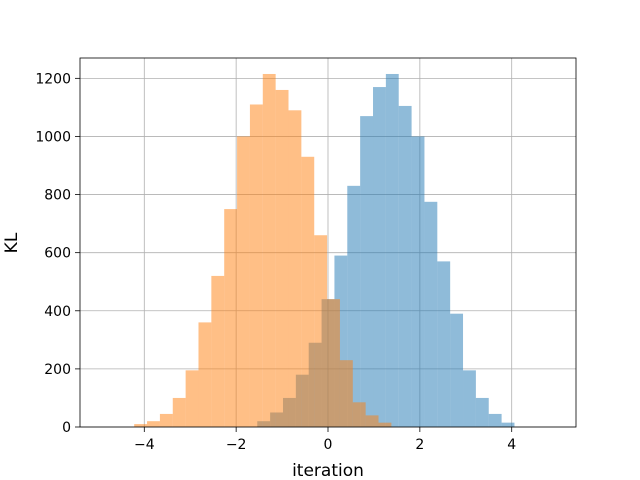  What do you see at coordinates (12, 242) in the screenshot?
I see `y-axis-label: KL` at bounding box center [12, 242].